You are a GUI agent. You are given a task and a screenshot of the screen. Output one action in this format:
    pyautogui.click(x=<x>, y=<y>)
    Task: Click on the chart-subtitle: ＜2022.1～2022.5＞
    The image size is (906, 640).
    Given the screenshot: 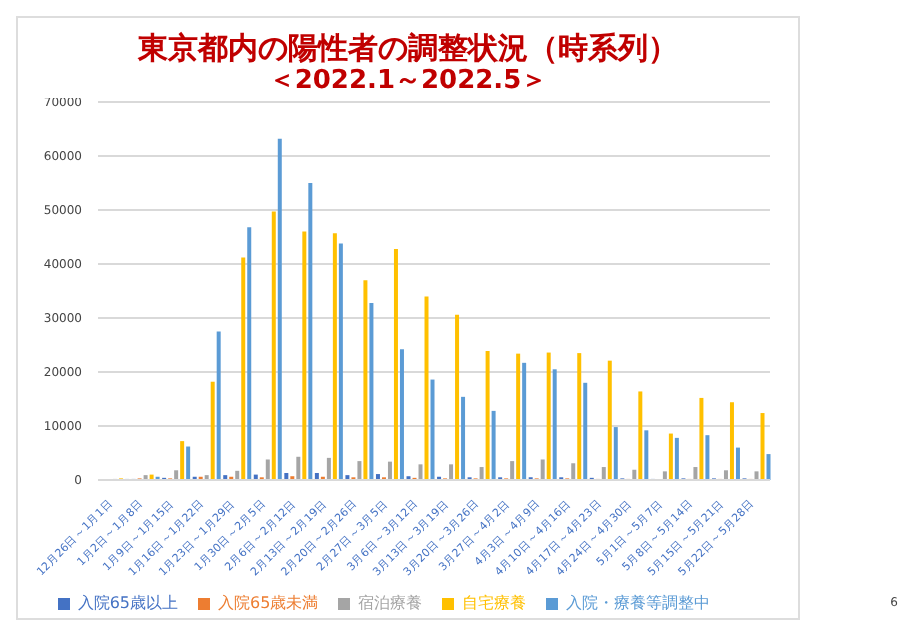 What is the action you would take?
    pyautogui.click(x=408, y=82)
    